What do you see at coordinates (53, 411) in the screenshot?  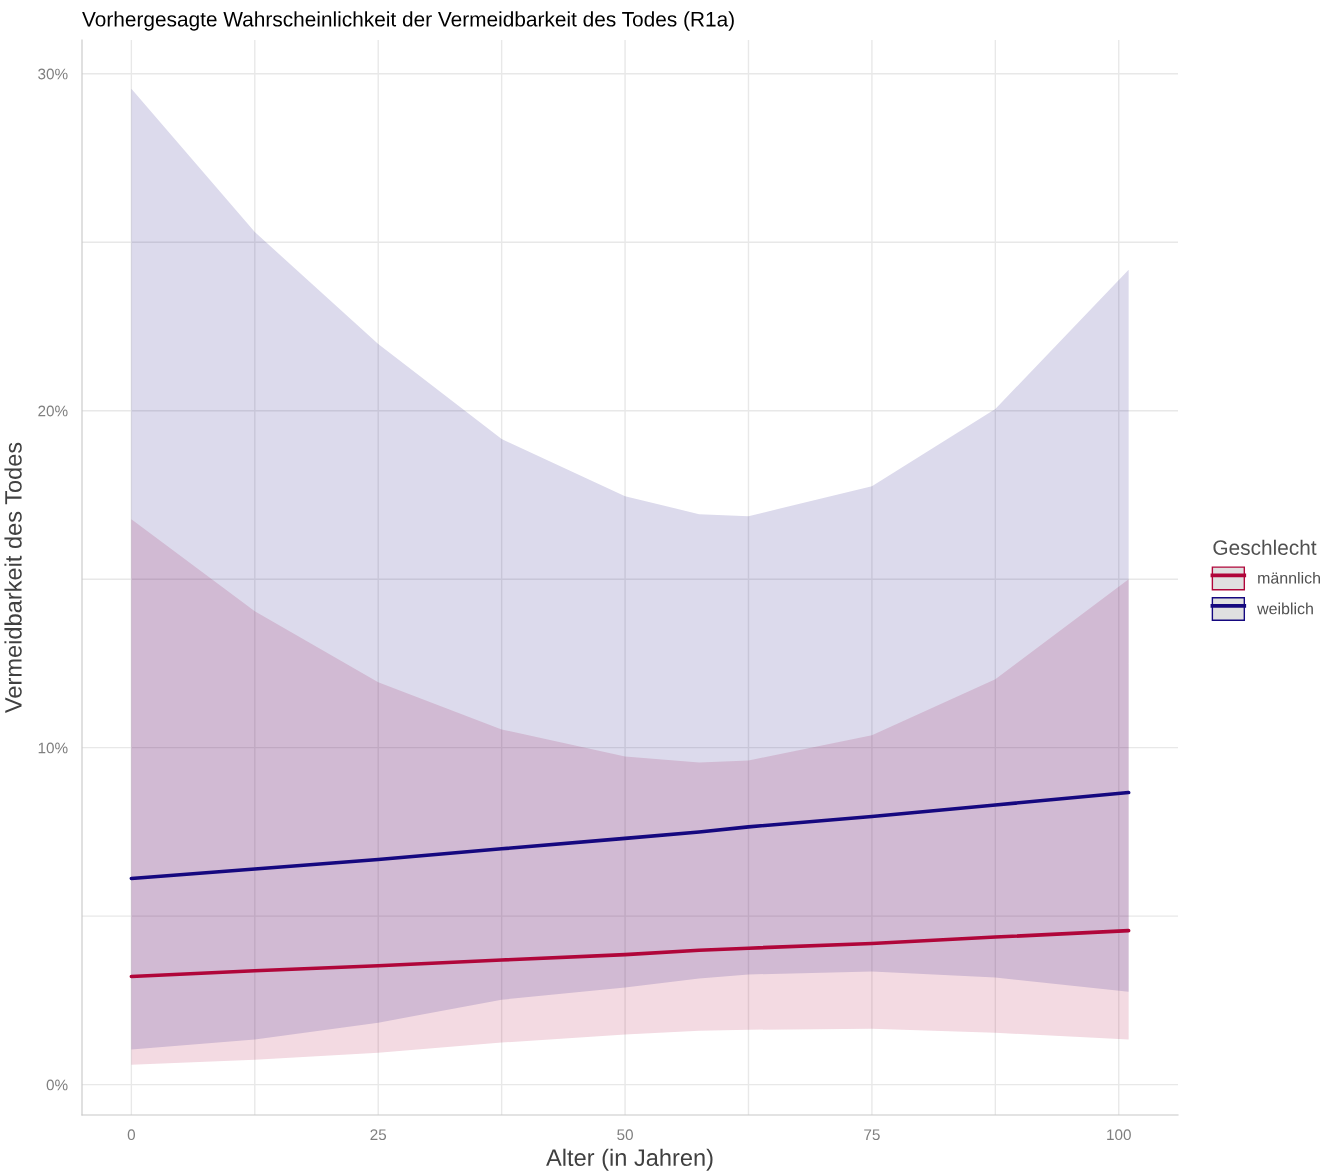 I see `y-tick-label: 20%` at bounding box center [53, 411].